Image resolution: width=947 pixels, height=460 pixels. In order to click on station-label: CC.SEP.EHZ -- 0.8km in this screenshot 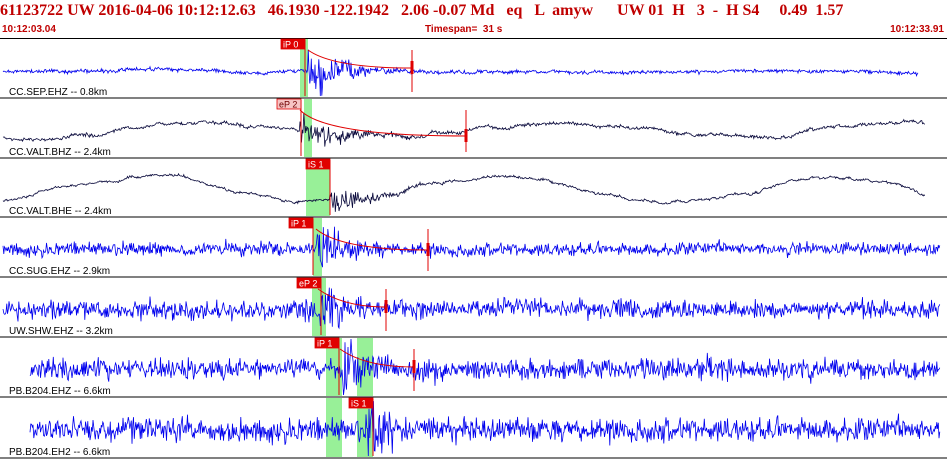, I will do `click(58, 92)`.